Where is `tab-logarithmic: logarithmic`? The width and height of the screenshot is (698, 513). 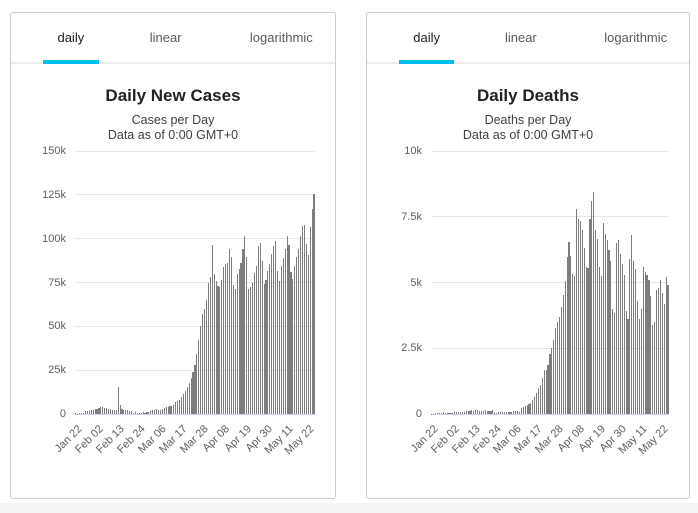 tab-logarithmic: logarithmic is located at coordinates (281, 37).